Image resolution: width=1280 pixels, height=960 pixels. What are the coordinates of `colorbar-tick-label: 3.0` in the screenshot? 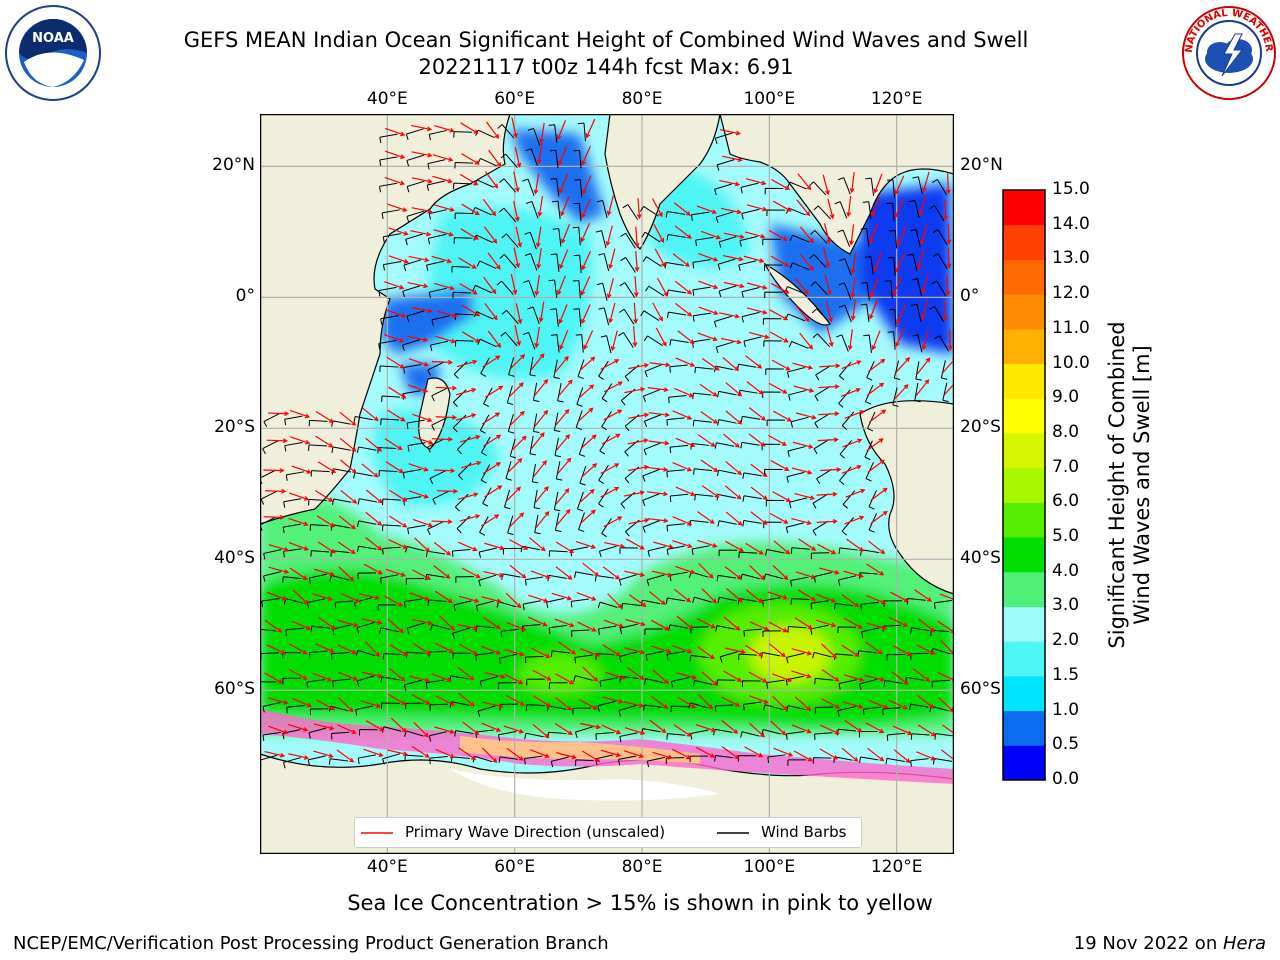 It's located at (1066, 605).